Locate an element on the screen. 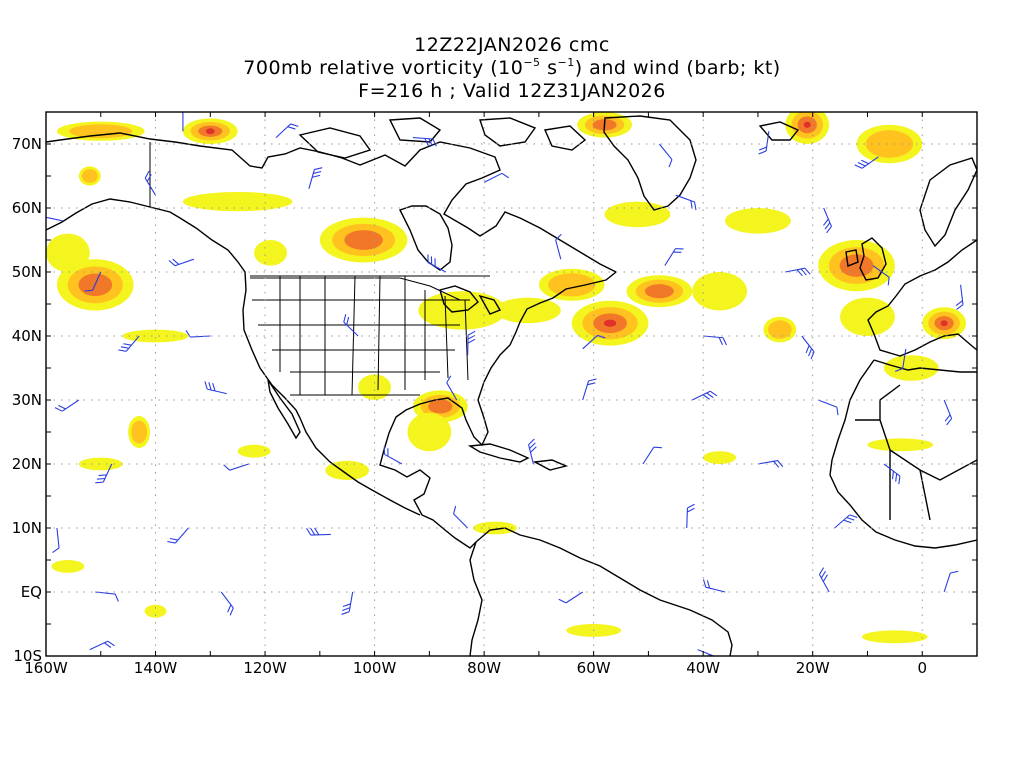  latitude-label: 10N is located at coordinates (27, 528).